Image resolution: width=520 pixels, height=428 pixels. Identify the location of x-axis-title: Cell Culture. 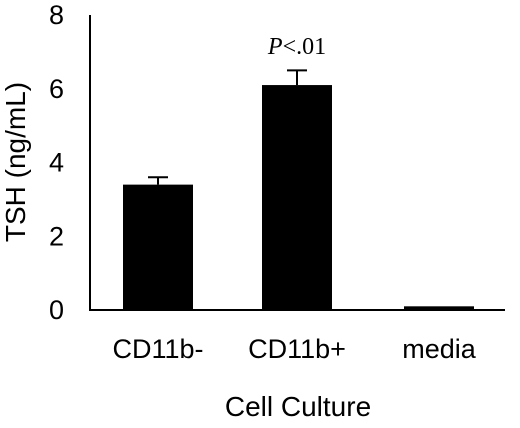
(298, 406).